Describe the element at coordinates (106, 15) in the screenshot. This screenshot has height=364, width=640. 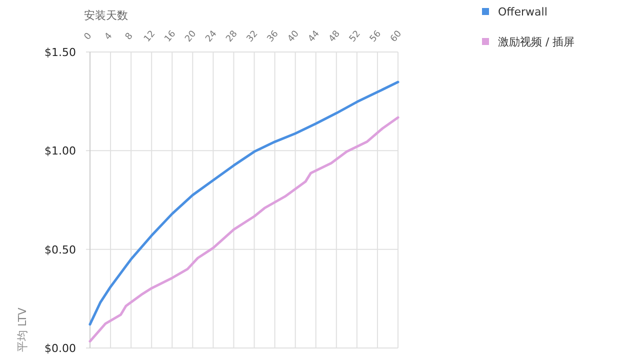
I see `x-axis-title: 安装天数` at that location.